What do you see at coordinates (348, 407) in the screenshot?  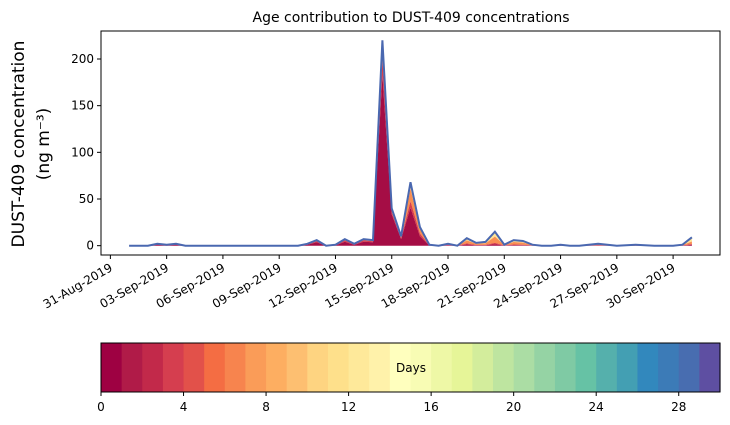 I see `colorbar-tick-label: 12` at bounding box center [348, 407].